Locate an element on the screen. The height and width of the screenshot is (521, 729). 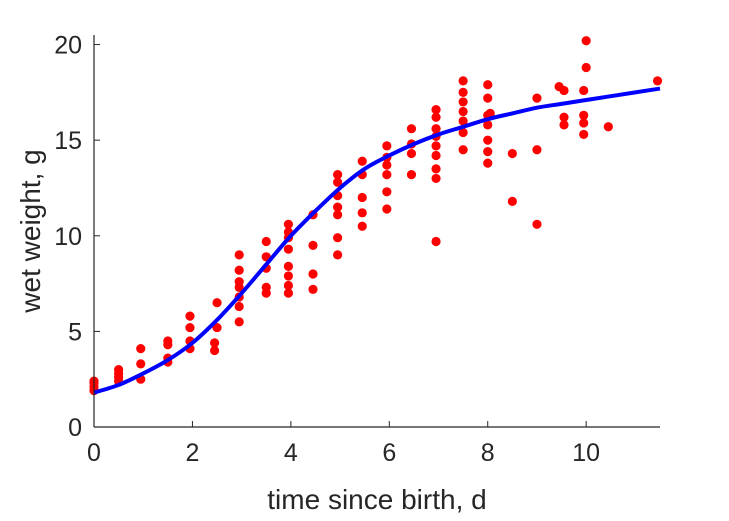
x-tick-label: 0 is located at coordinates (94, 453).